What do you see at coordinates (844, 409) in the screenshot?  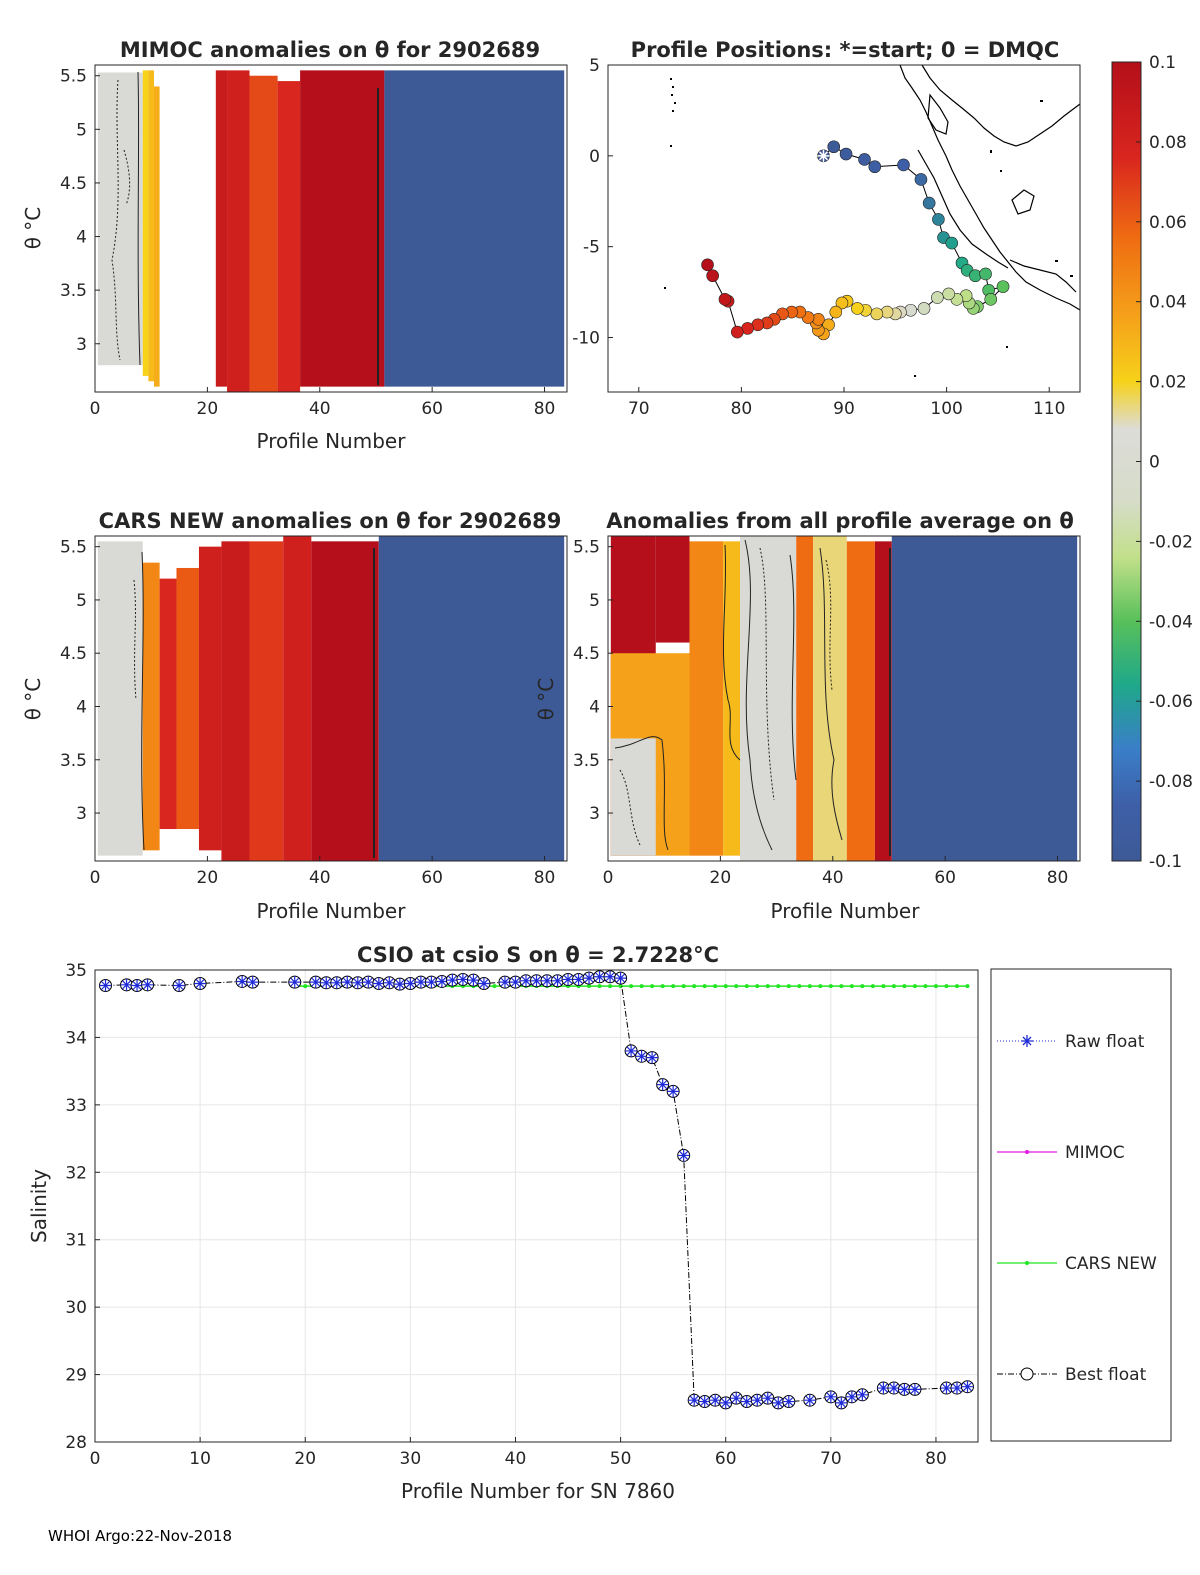 I see `x-tick-label: 90` at bounding box center [844, 409].